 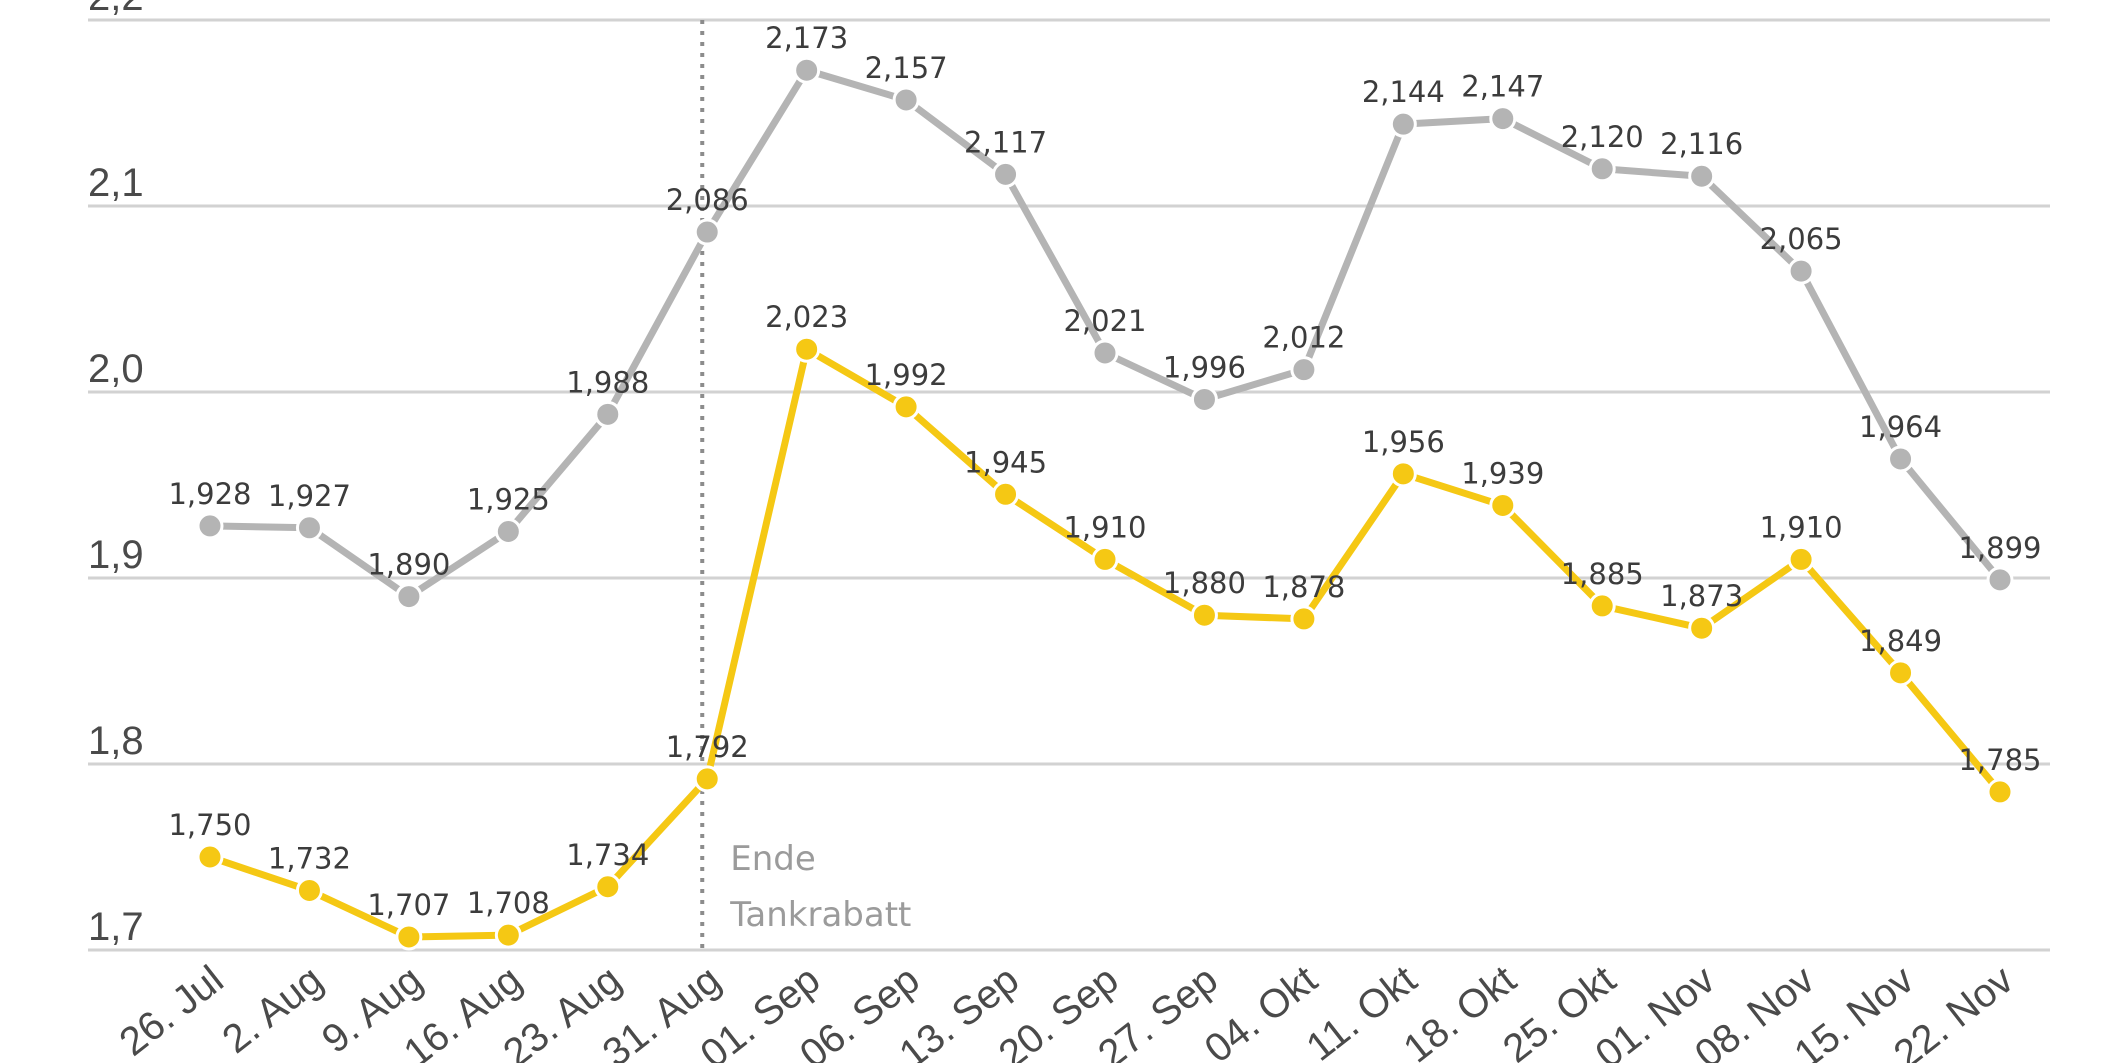 What do you see at coordinates (116, 183) in the screenshot?
I see `y-tick-label: 2,1` at bounding box center [116, 183].